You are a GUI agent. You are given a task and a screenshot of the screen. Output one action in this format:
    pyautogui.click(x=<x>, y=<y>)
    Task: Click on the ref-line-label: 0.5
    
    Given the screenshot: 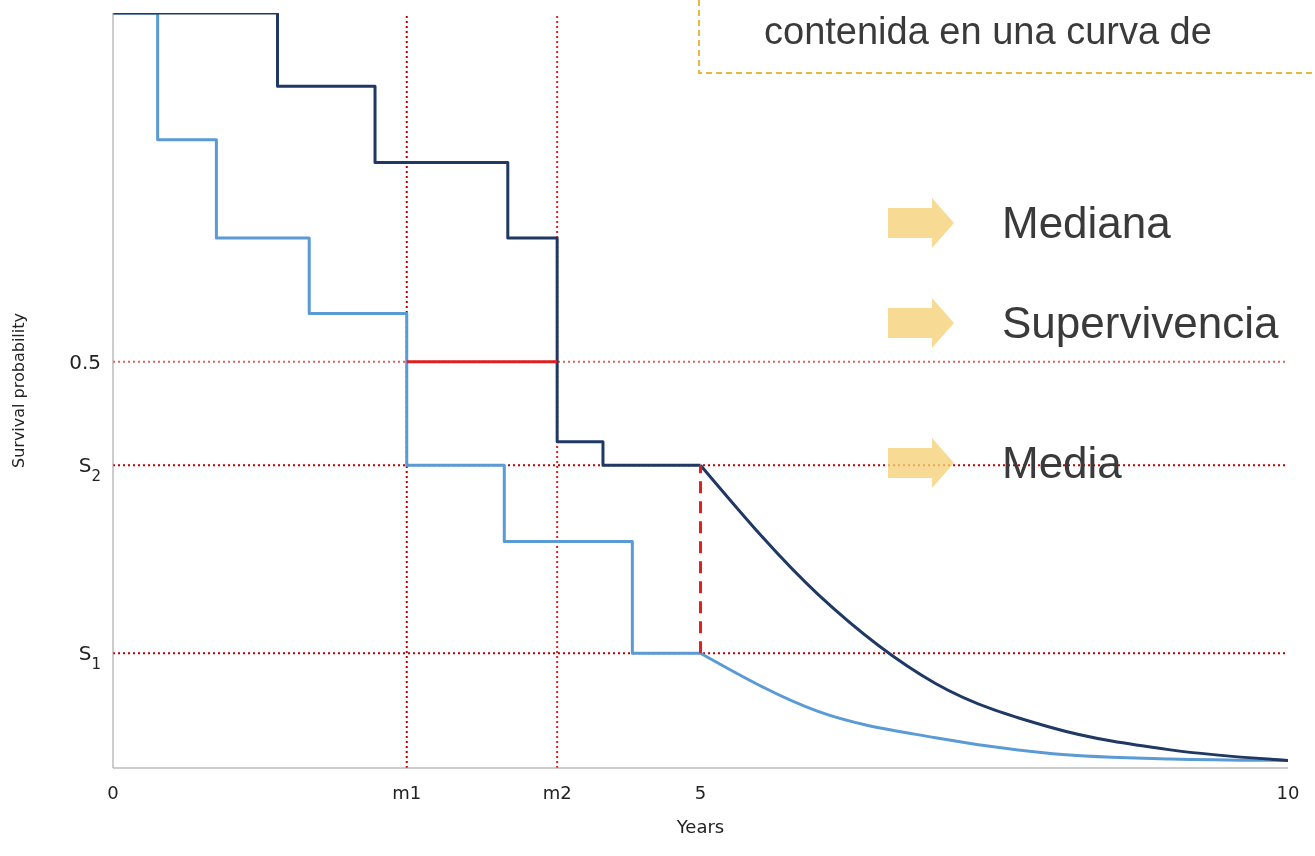 What is the action you would take?
    pyautogui.click(x=85, y=361)
    